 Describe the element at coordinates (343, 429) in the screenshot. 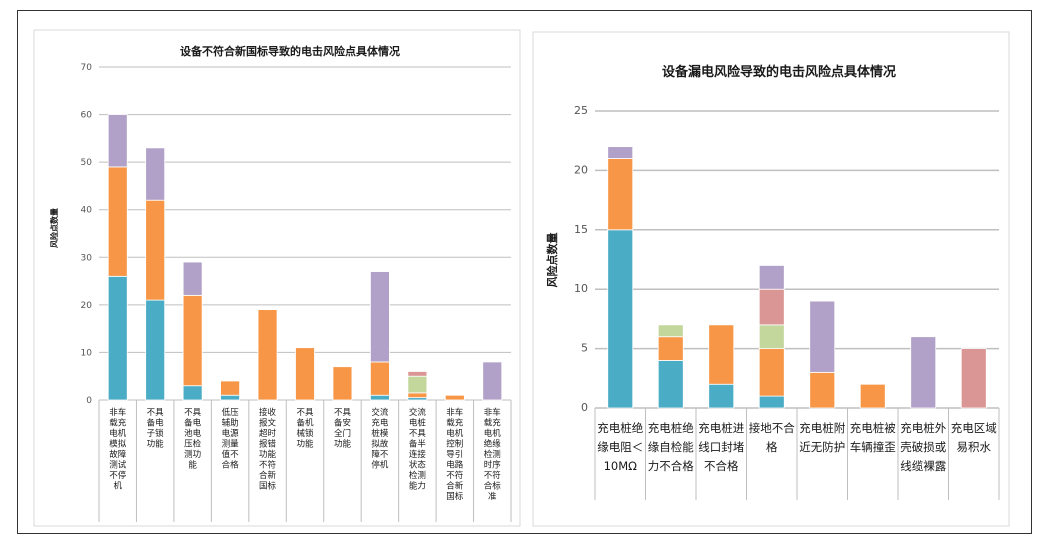

I see `left-category-label: 不具备安全门功能` at that location.